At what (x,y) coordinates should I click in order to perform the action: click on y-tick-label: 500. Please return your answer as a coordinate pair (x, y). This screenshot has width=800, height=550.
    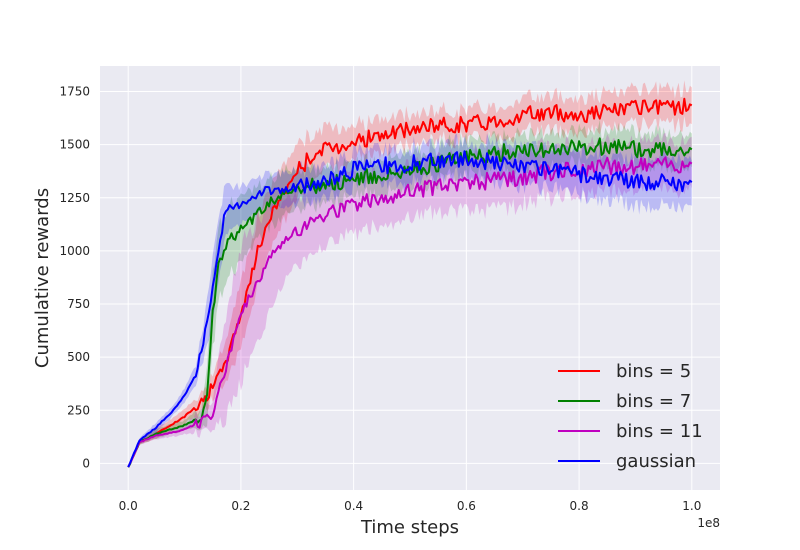
    Looking at the image, I should click on (78, 357).